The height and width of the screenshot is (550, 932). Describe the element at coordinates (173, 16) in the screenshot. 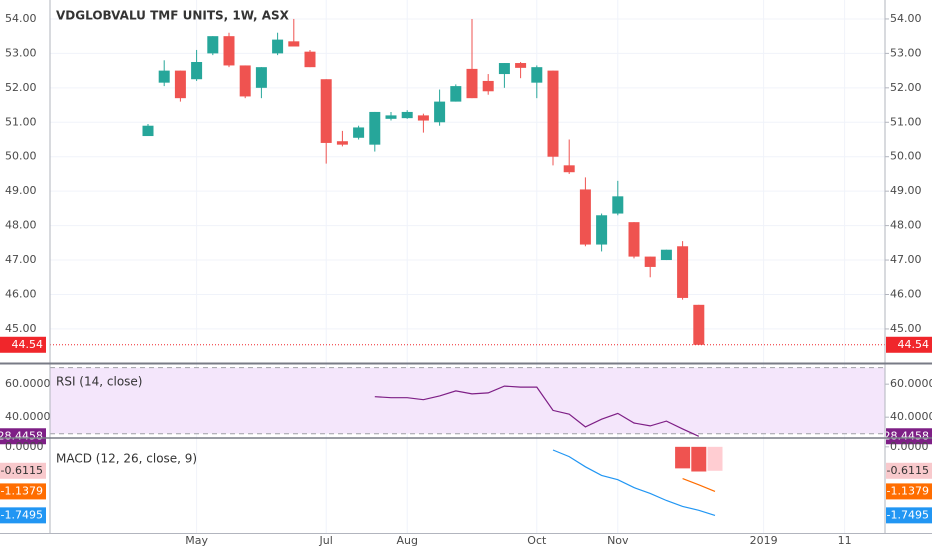

I see `chart-title: VDGLOBVALU TMF UNITS, 1W, ASX` at that location.